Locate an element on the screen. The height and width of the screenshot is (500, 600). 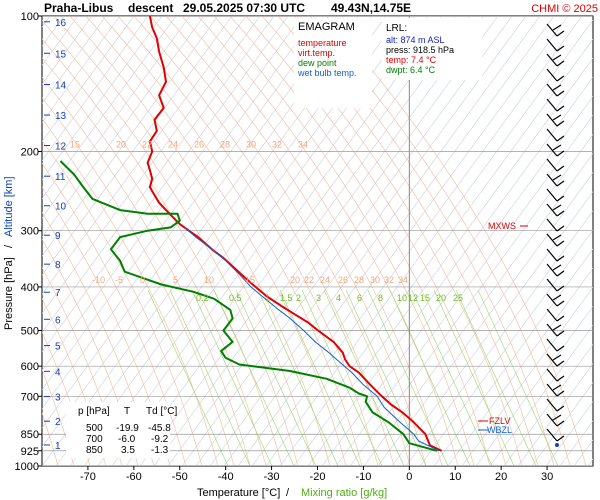
header-coords: 49.43N,14.75E is located at coordinates (371, 8).